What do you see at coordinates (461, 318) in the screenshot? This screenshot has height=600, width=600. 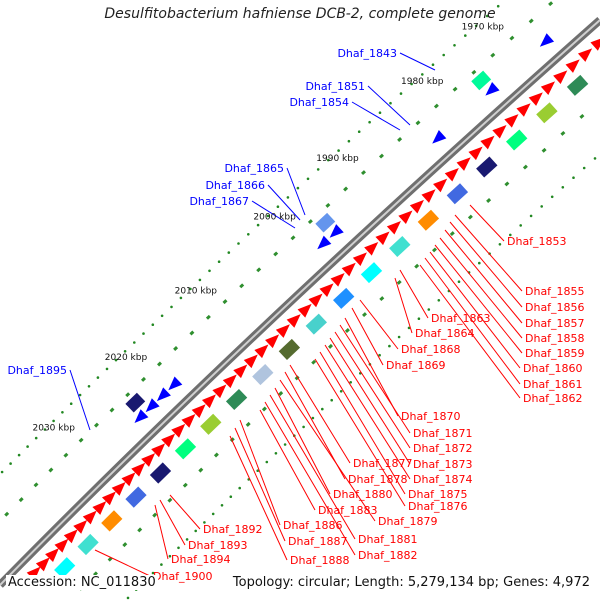 I see `gene-label: Dhaf_1863` at bounding box center [461, 318].